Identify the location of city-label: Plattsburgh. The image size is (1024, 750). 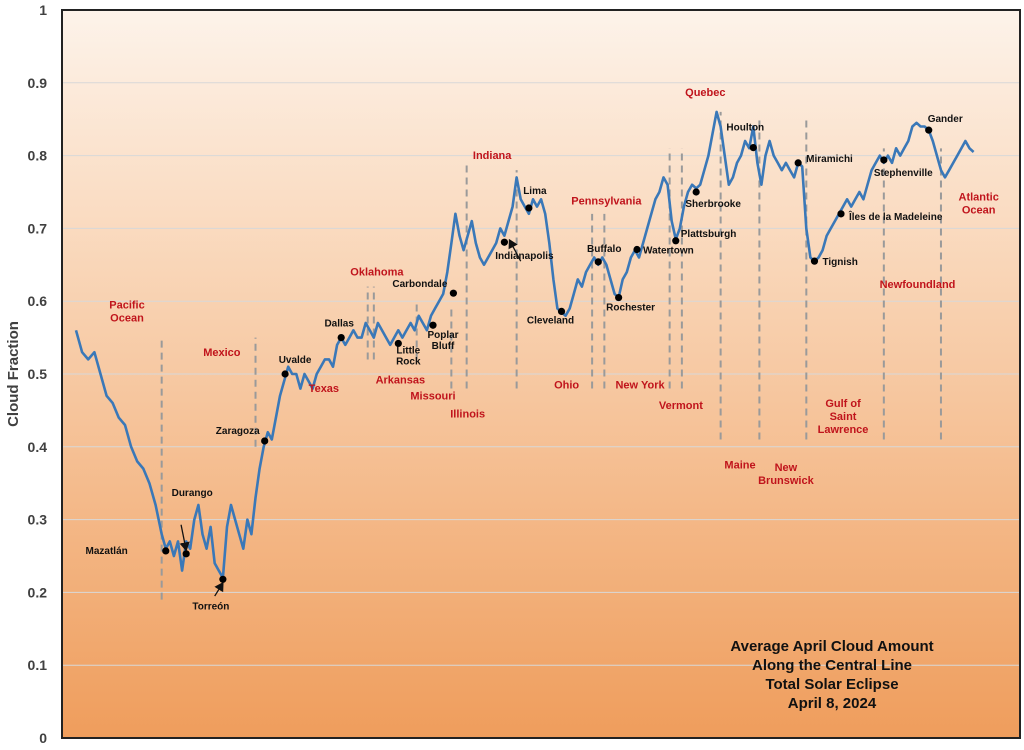
(709, 234).